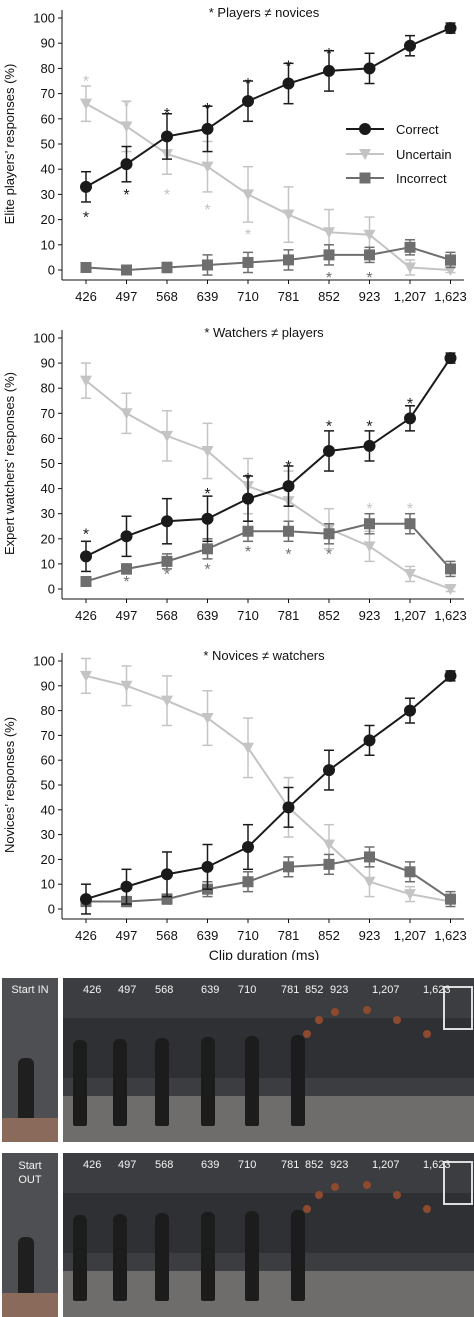 Image resolution: width=474 pixels, height=1317 pixels. What do you see at coordinates (30, 1060) in the screenshot?
I see `start-in-photo: Start IN` at bounding box center [30, 1060].